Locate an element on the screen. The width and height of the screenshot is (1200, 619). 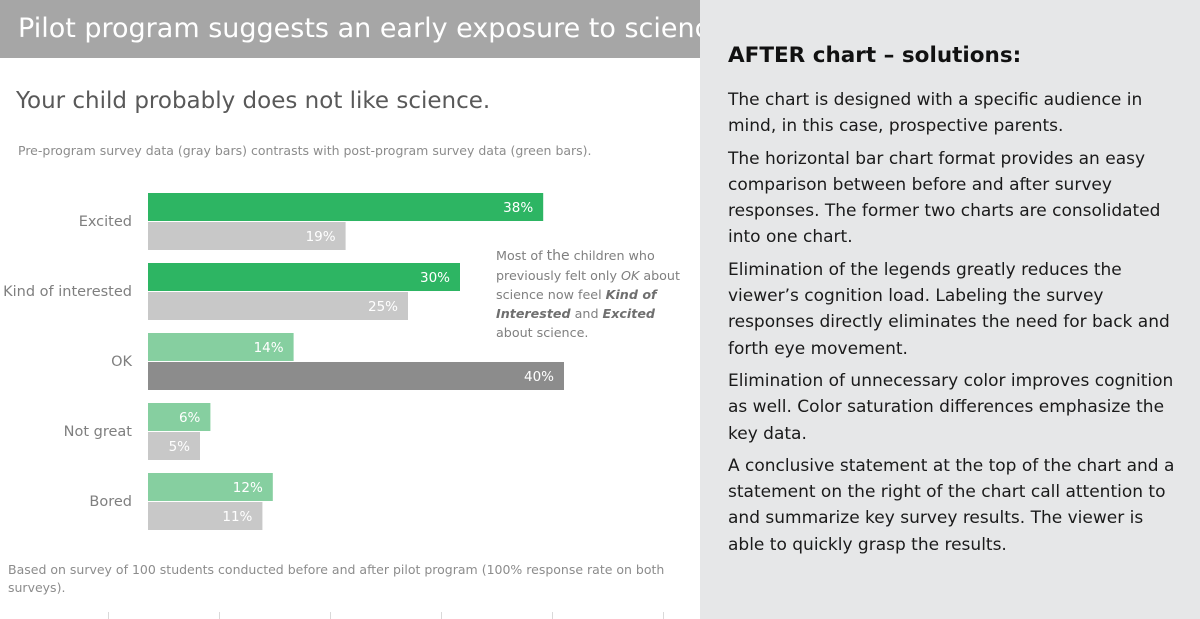
bar-value-label: 30% is located at coordinates (435, 278).